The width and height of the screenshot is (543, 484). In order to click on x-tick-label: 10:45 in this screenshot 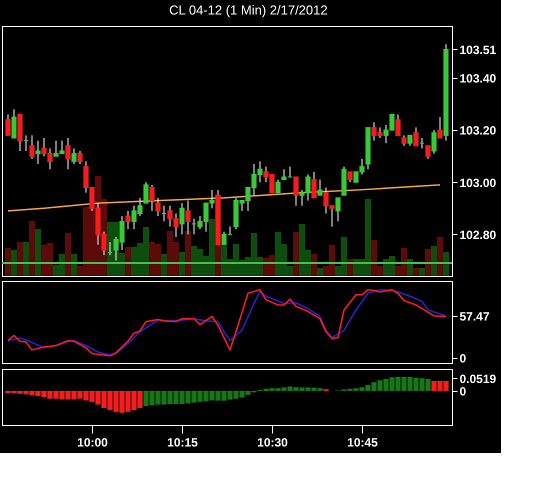, I will do `click(362, 443)`.